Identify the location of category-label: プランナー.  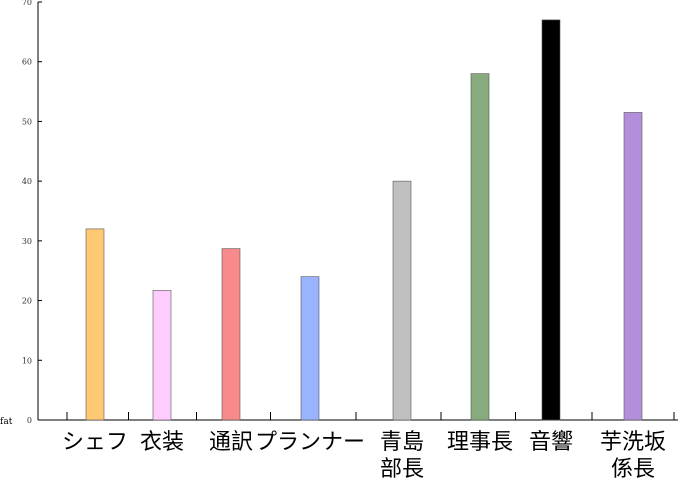
(310, 442).